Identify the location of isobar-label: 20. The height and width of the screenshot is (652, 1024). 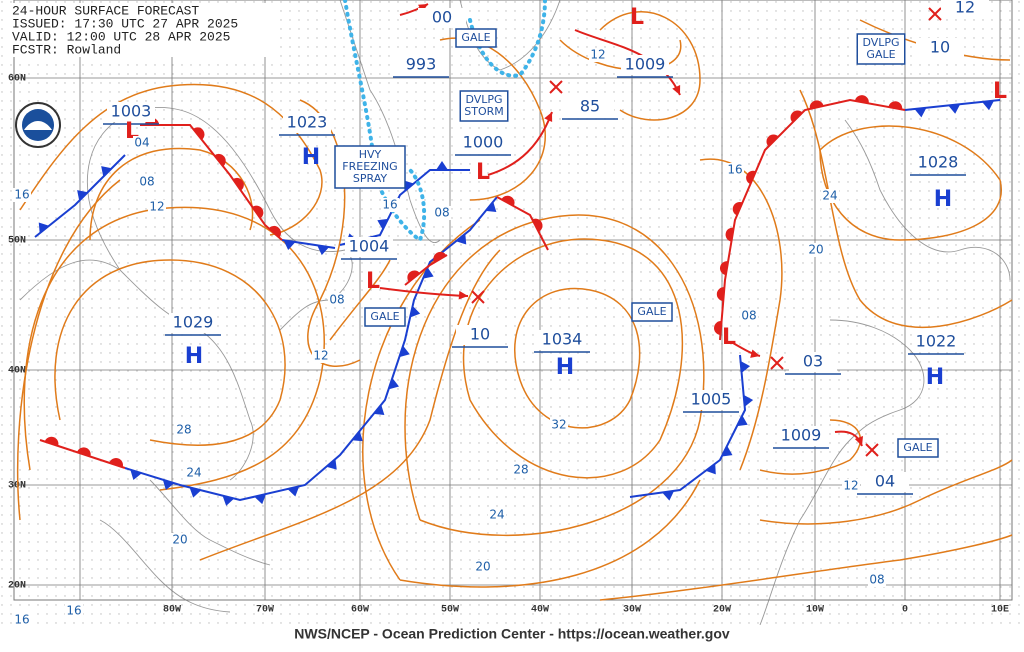
(482, 567).